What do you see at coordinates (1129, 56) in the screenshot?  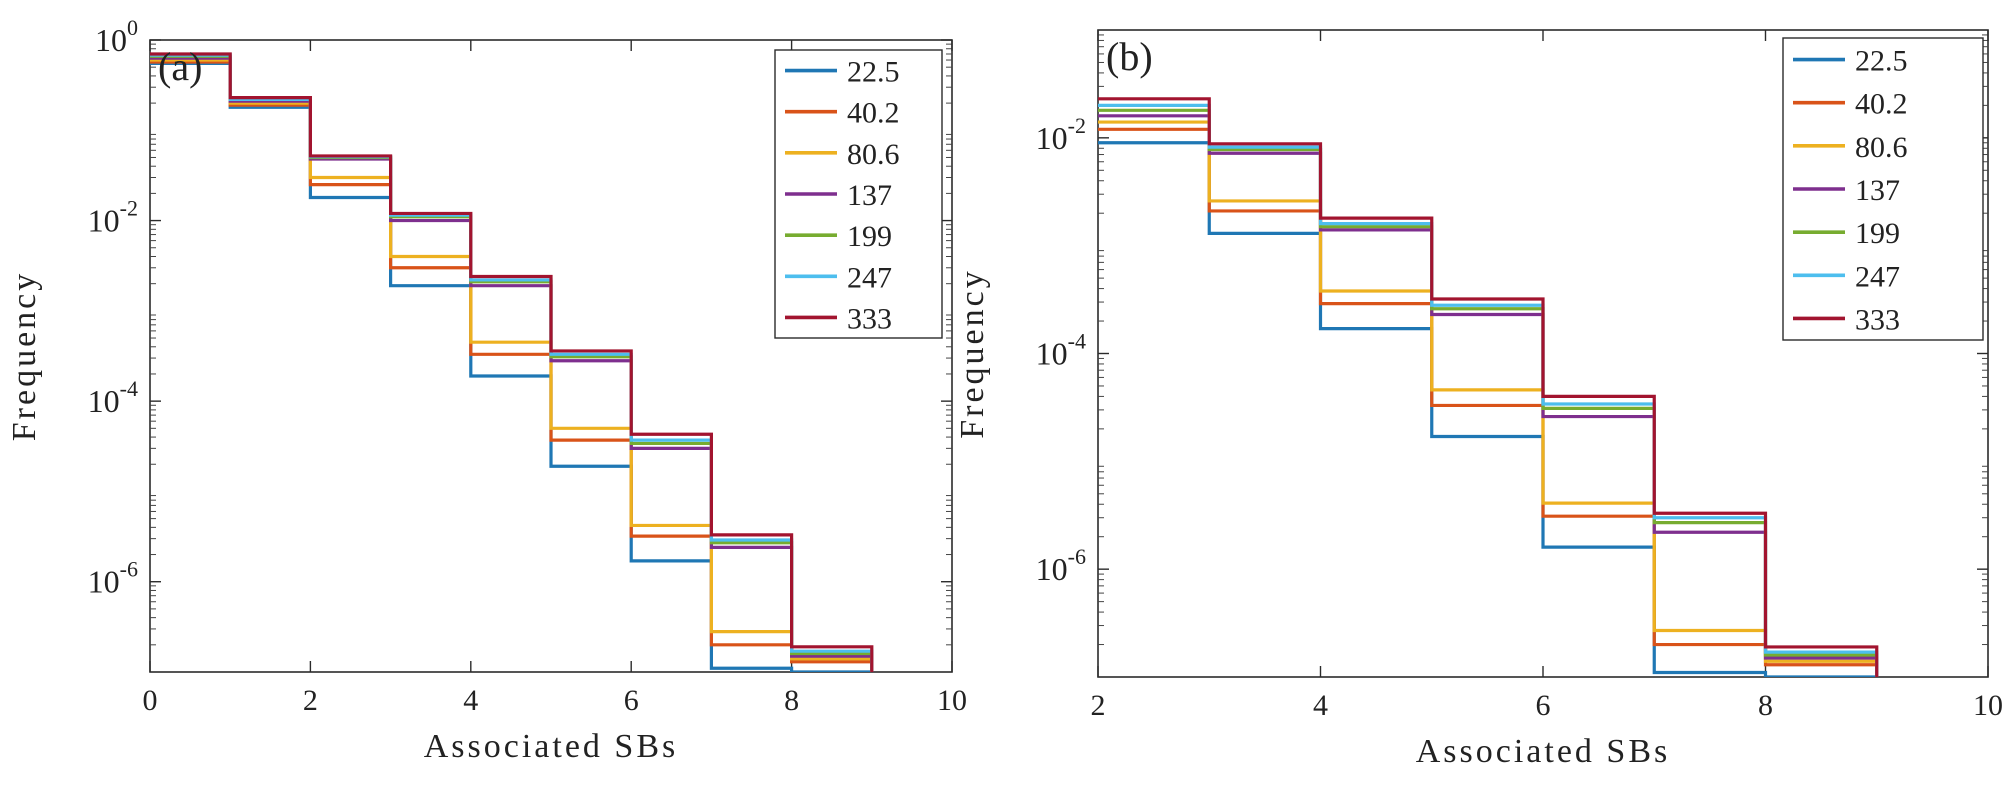 I see `panel-label: (b)` at bounding box center [1129, 56].